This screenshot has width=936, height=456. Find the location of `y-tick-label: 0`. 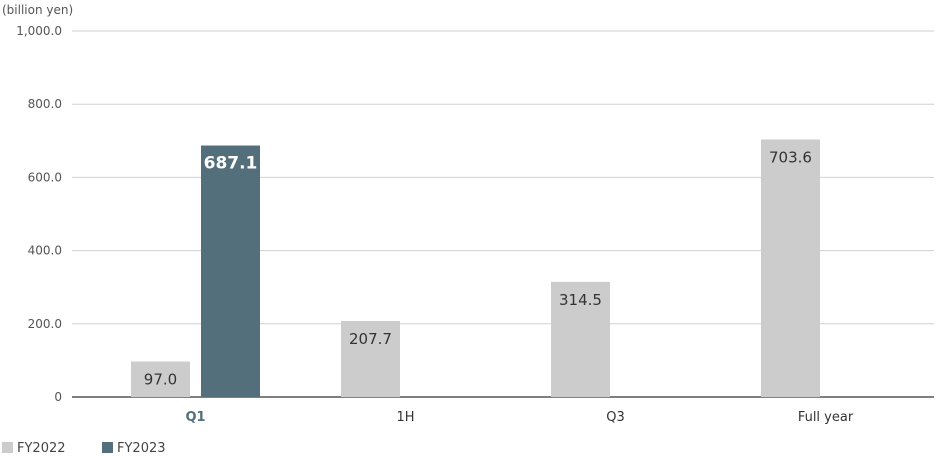

y-tick-label: 0 is located at coordinates (58, 397).